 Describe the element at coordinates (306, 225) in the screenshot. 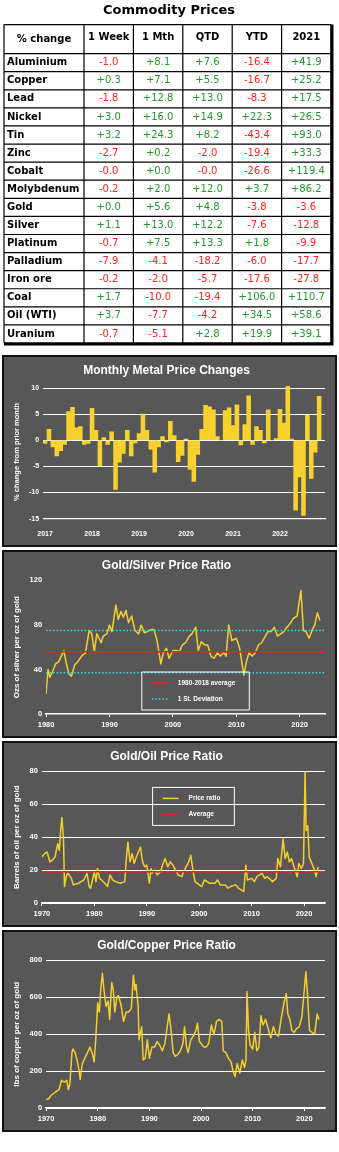

I see `data-label: -12.8` at that location.